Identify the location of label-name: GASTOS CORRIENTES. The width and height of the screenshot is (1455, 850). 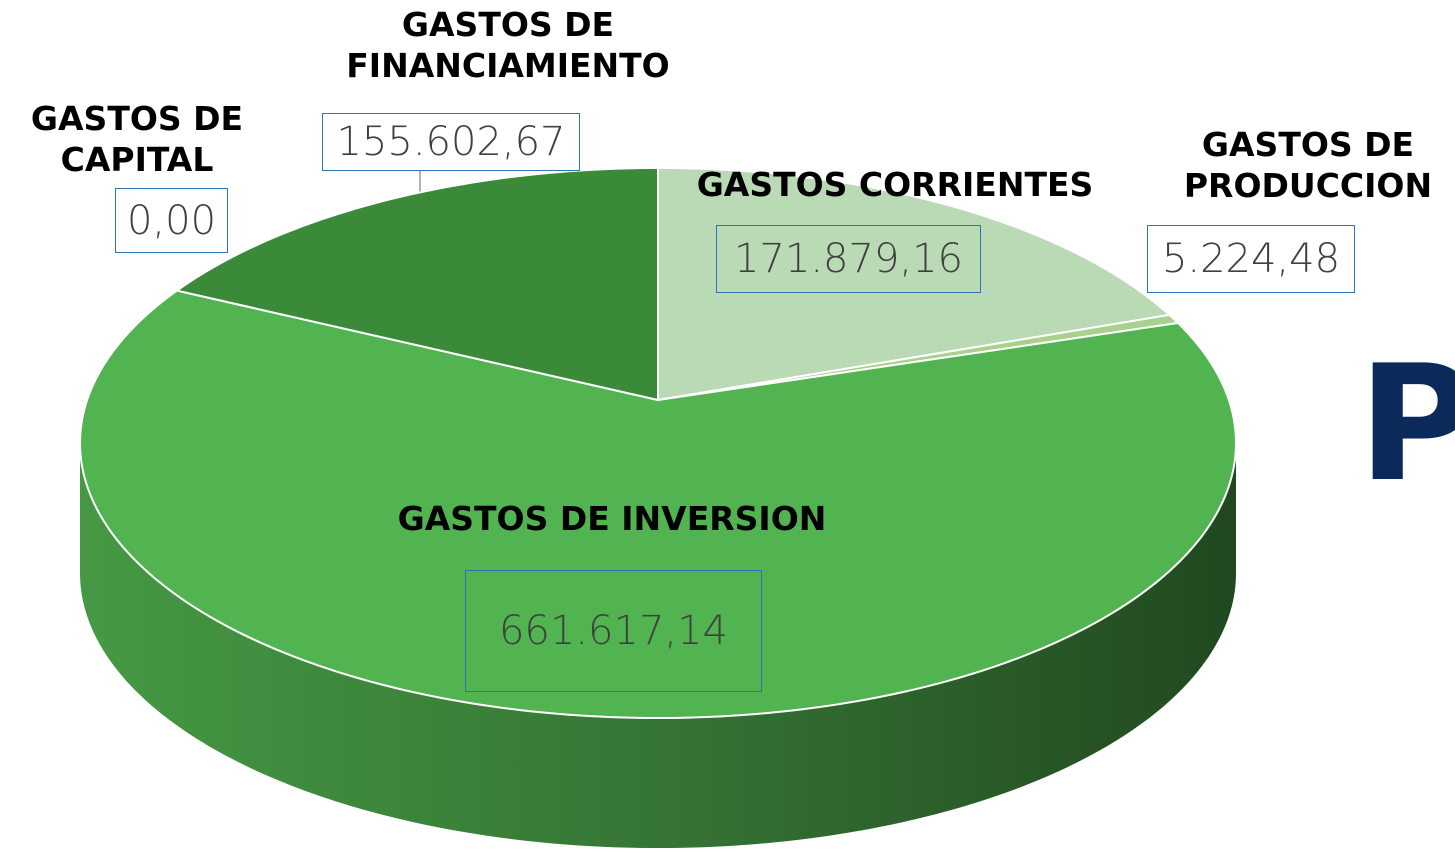
(895, 184).